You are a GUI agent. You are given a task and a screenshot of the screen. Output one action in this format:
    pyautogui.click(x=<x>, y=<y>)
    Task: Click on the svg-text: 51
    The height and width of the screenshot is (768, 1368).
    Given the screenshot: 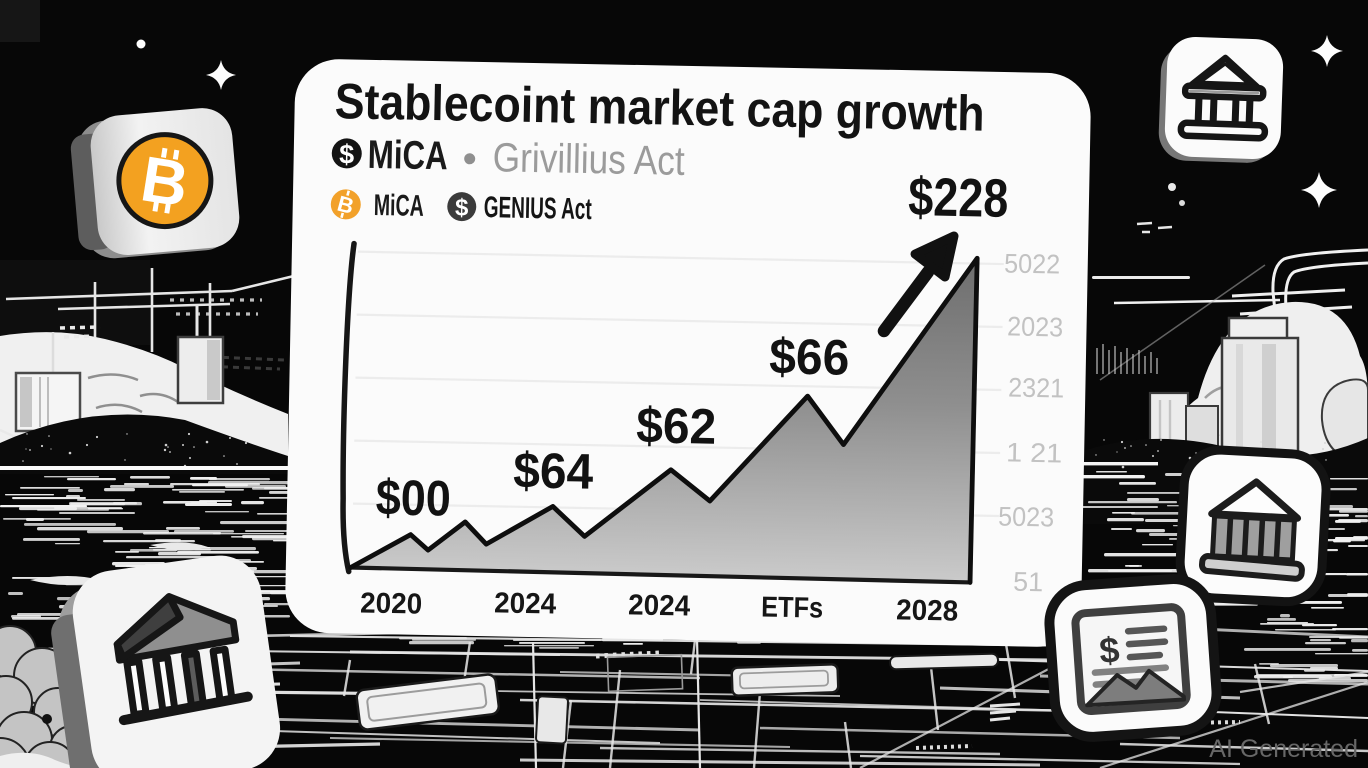 What is the action you would take?
    pyautogui.click(x=1028, y=582)
    